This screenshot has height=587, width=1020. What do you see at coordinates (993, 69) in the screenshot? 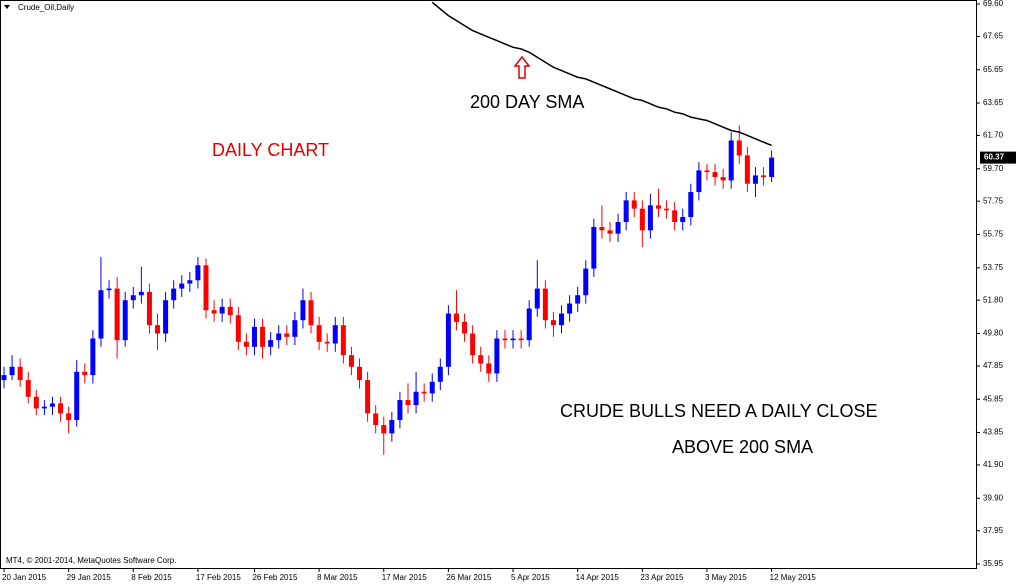
I see `y-tick-label: 65.65` at bounding box center [993, 69].